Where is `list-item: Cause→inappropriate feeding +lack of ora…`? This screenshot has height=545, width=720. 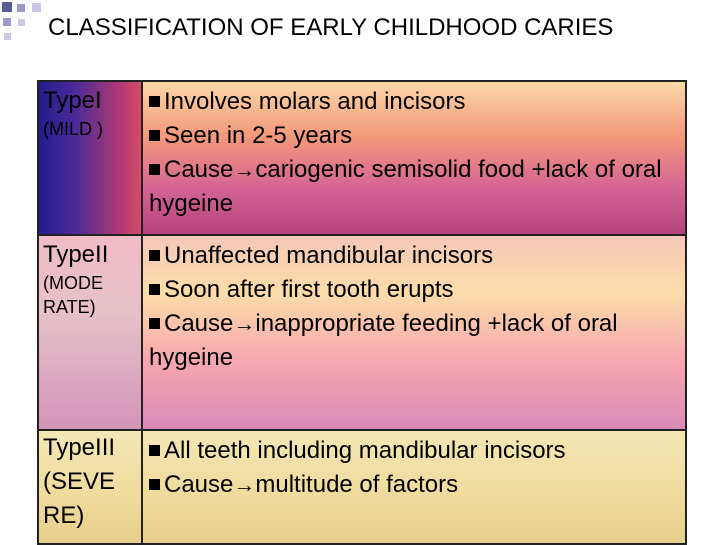 list-item: Cause→inappropriate feeding +lack of ora… is located at coordinates (415, 341).